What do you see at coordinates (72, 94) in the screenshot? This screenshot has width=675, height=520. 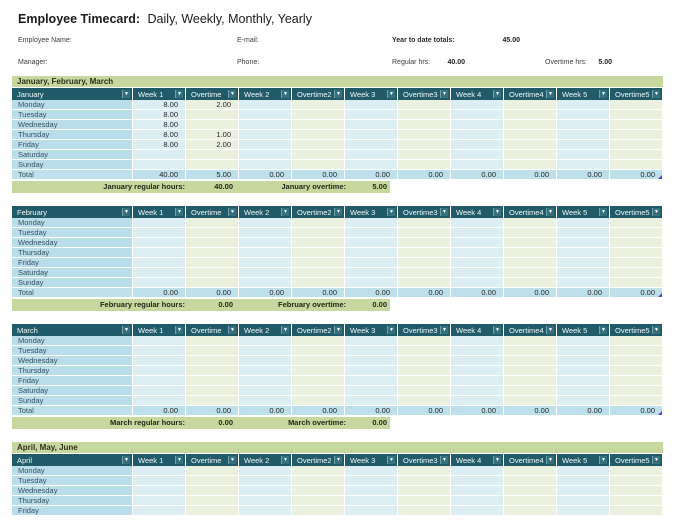 I see `month-header-cell: January ▼` at bounding box center [72, 94].